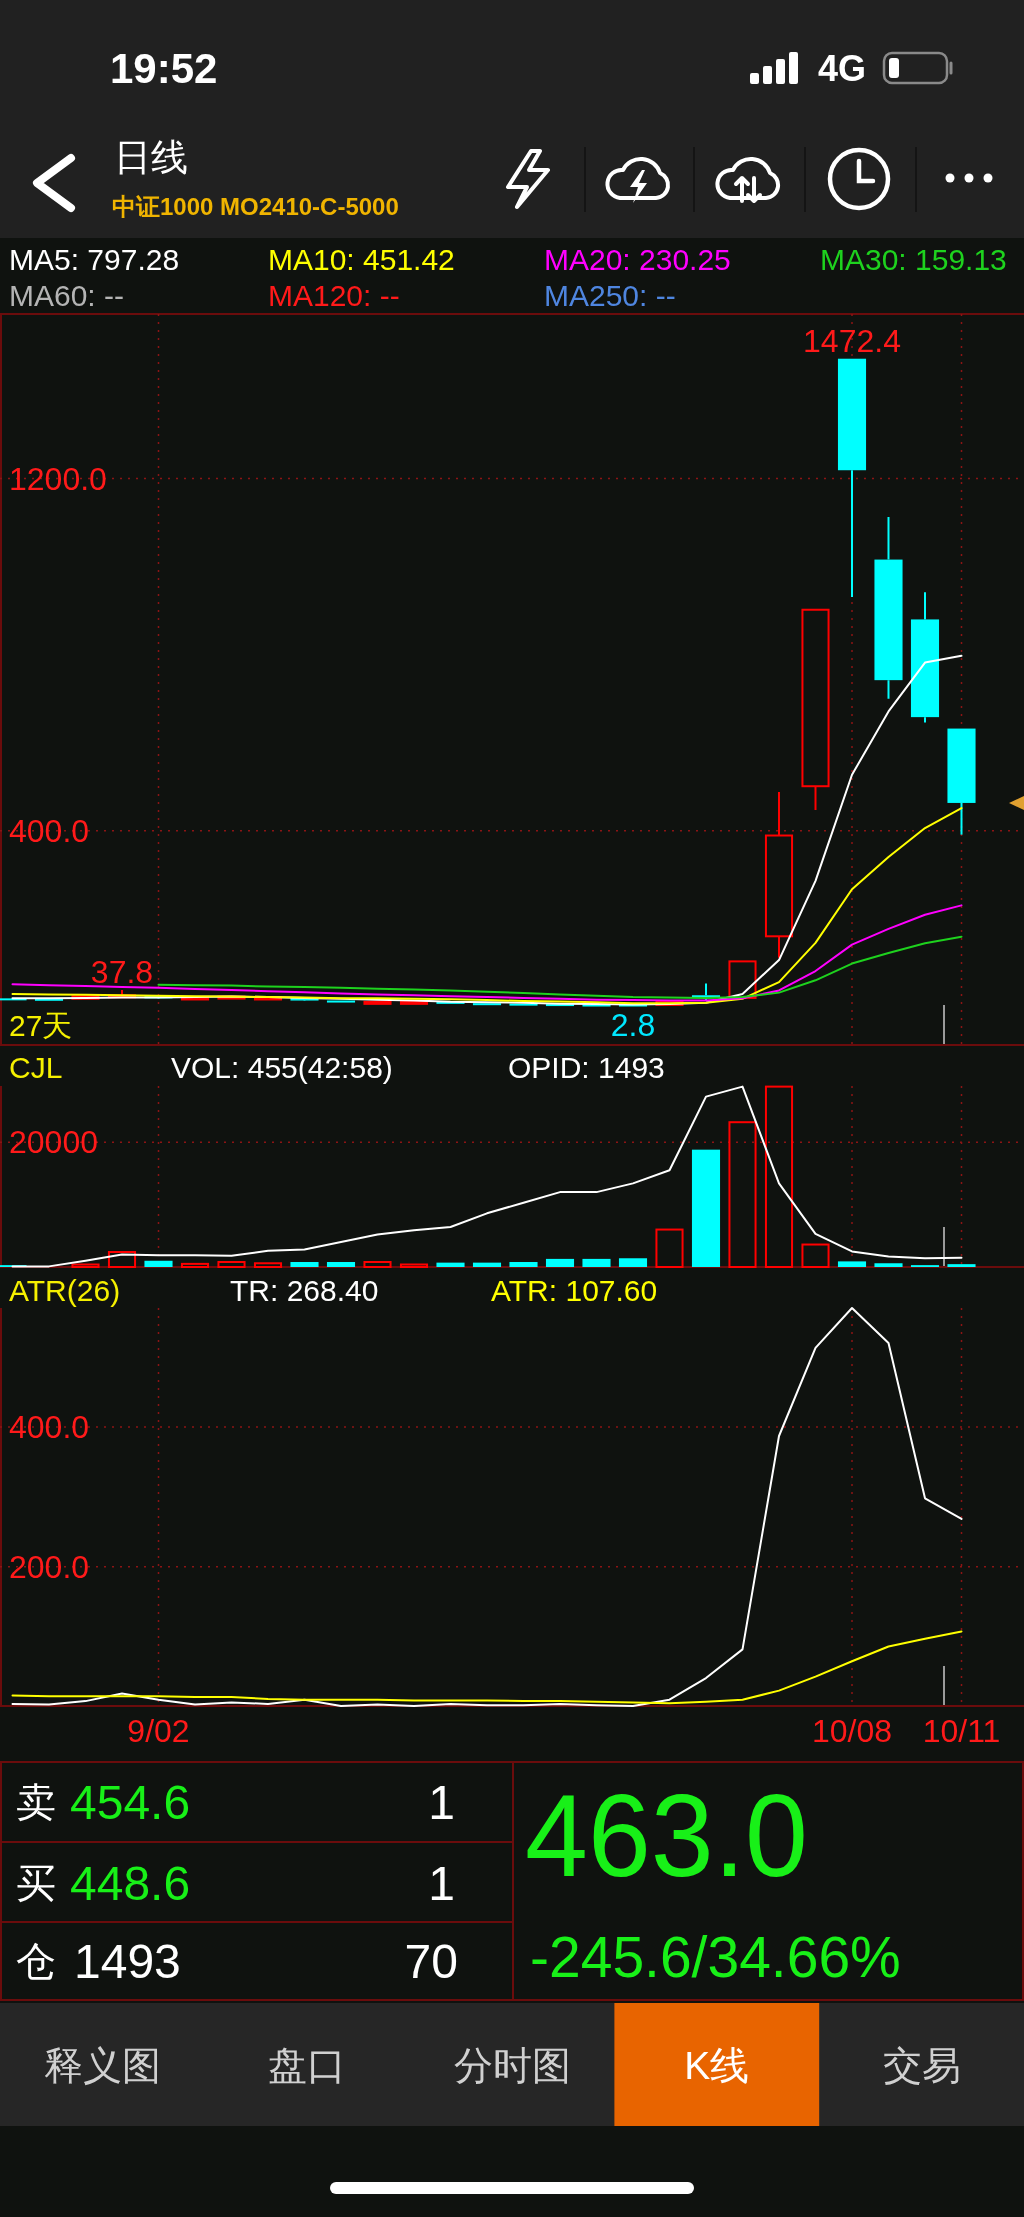 Image resolution: width=1024 pixels, height=2217 pixels. What do you see at coordinates (122, 972) in the screenshot?
I see `annotation: 37.8` at bounding box center [122, 972].